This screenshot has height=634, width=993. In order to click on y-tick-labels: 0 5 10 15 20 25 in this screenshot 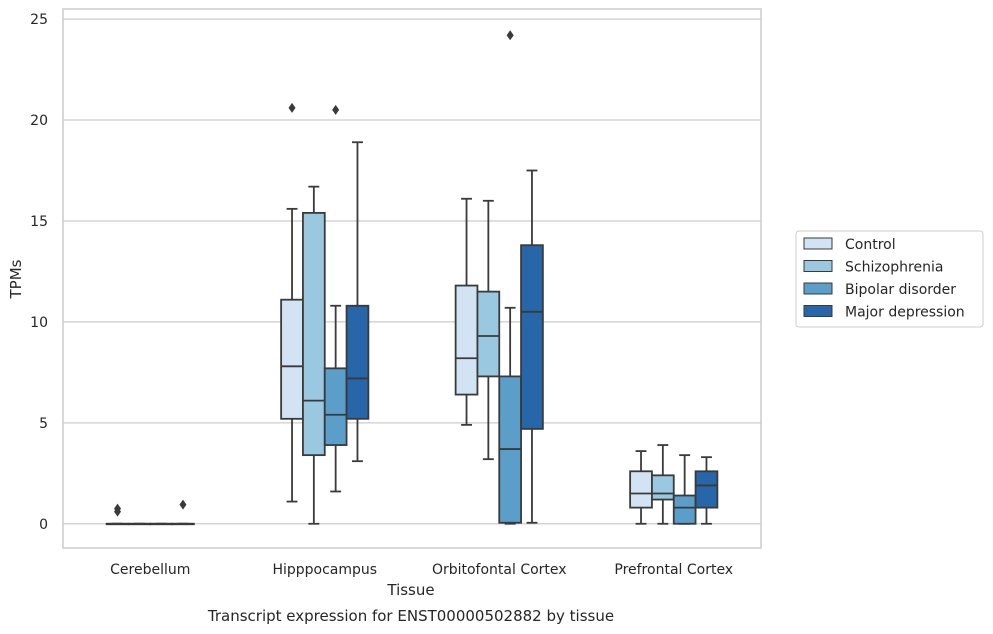, I will do `click(39, 272)`.